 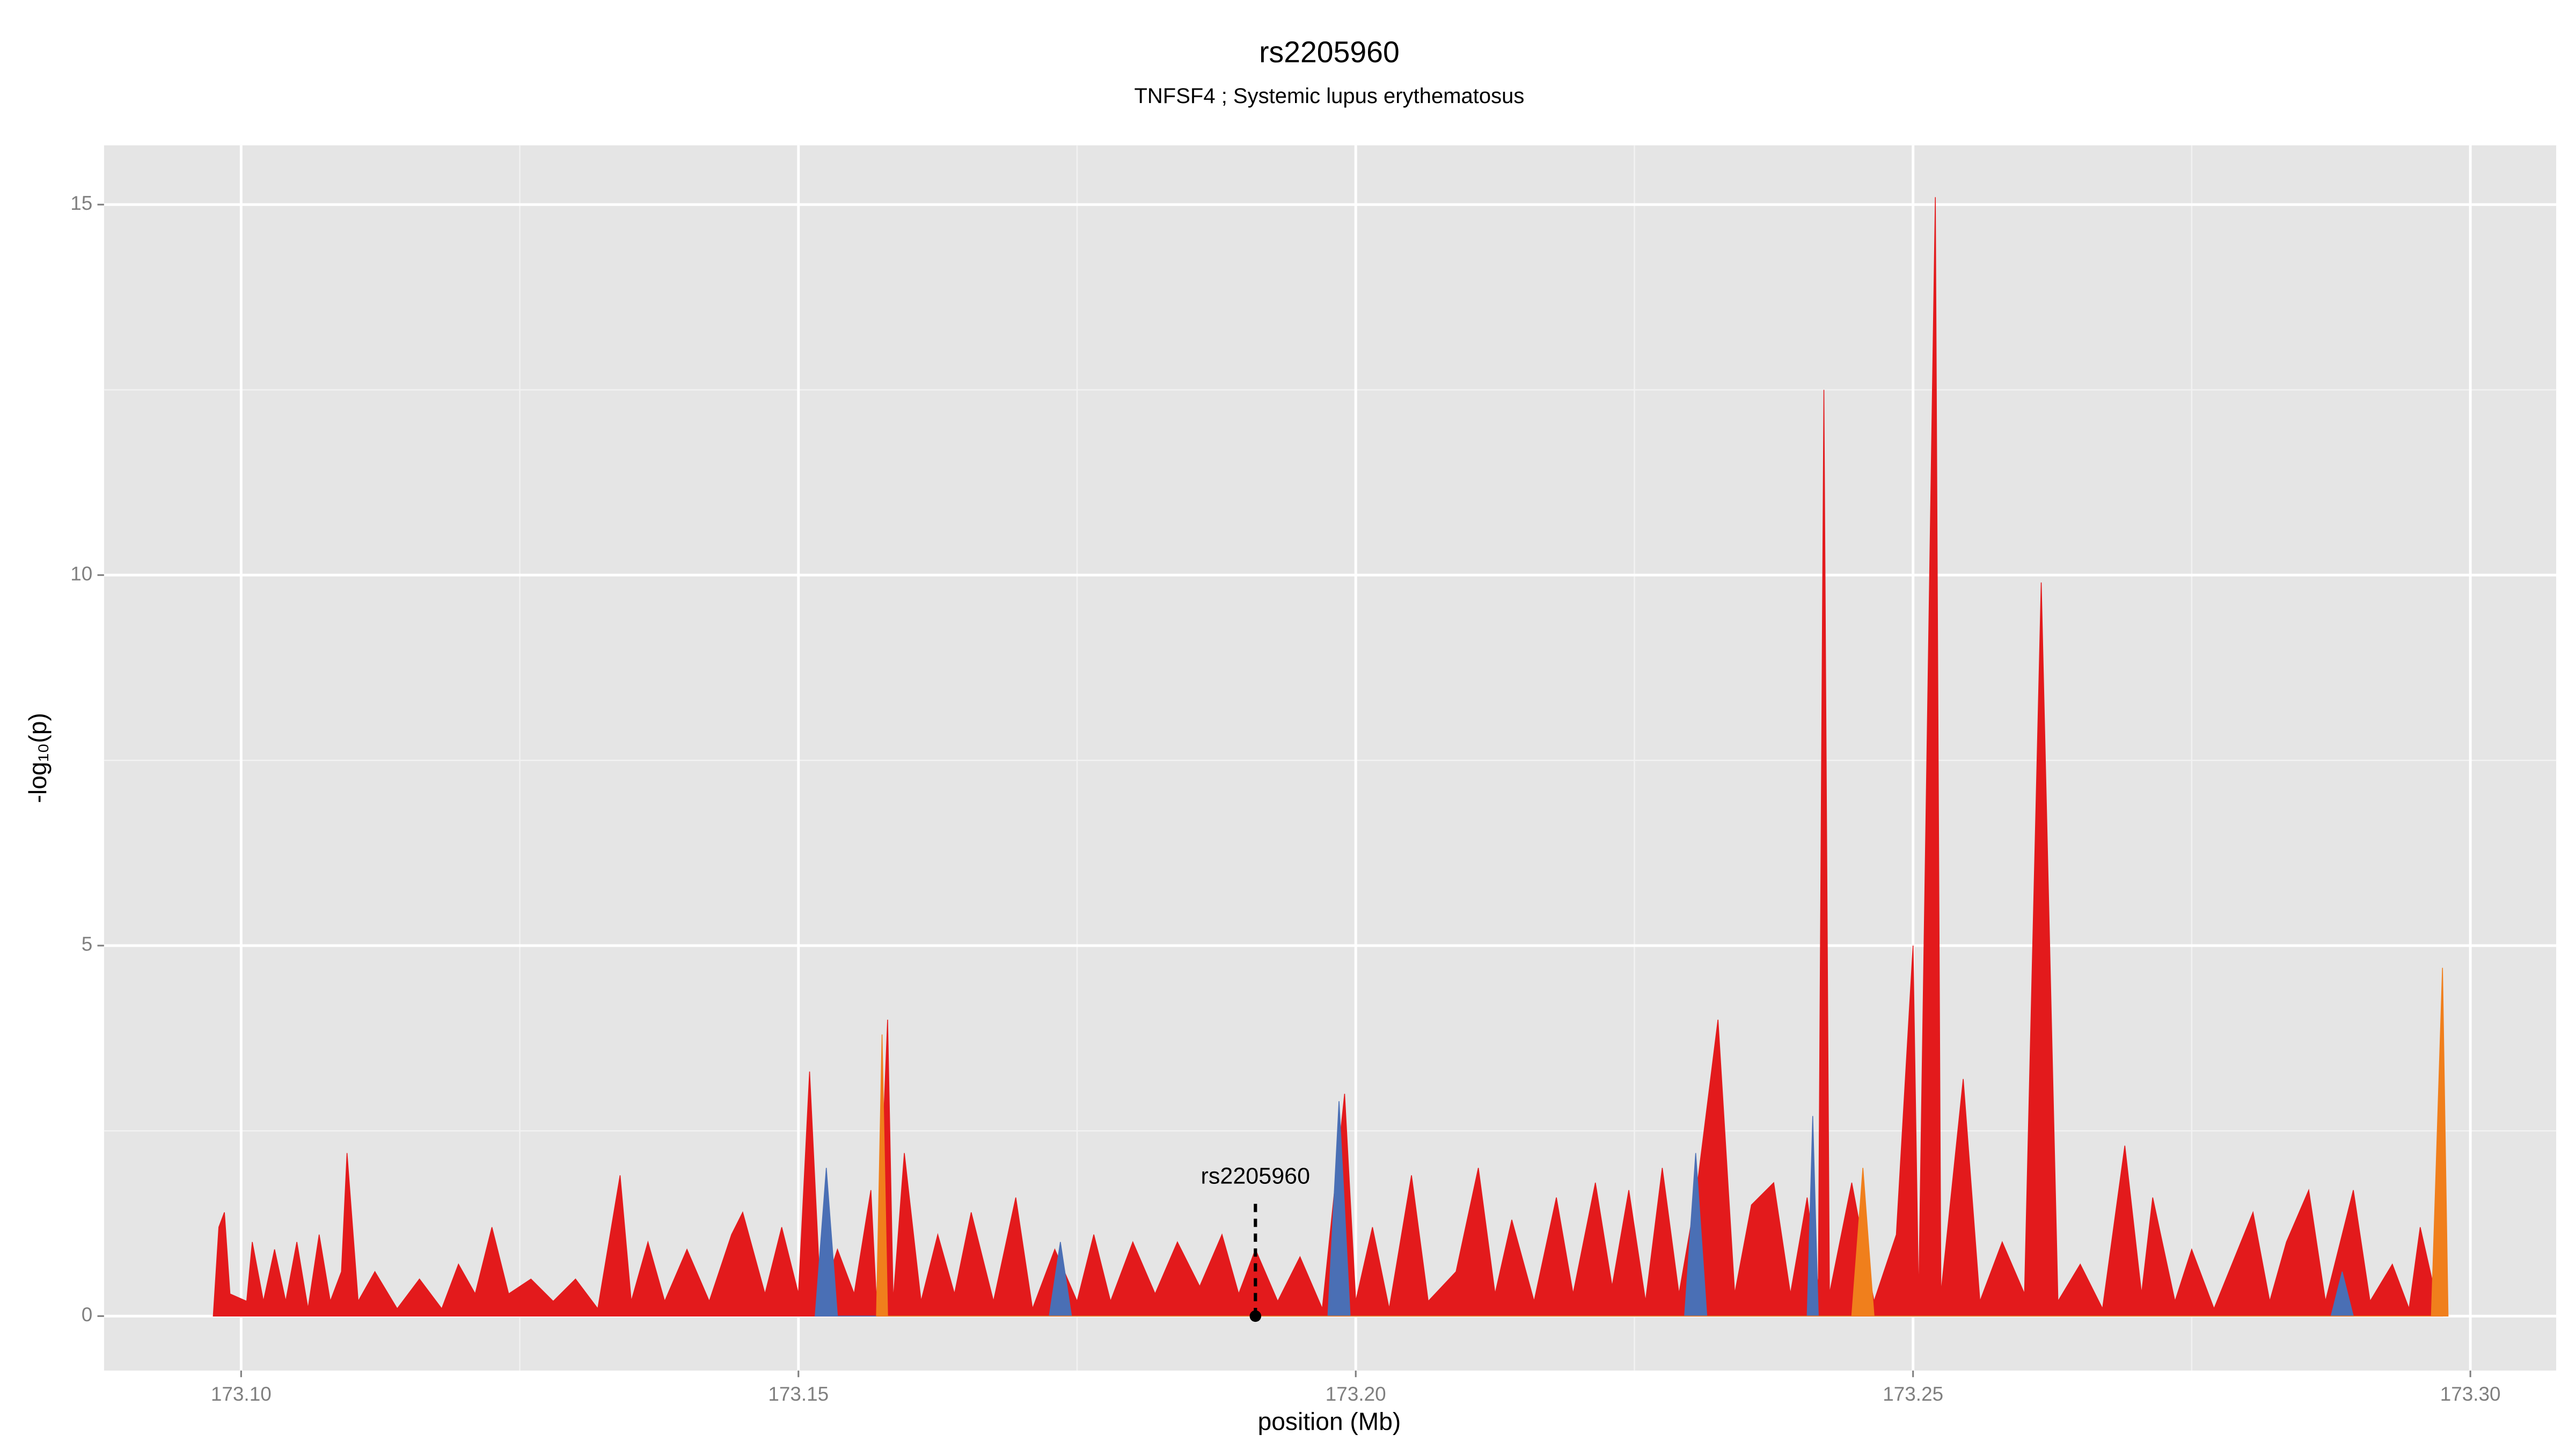 What do you see at coordinates (1256, 1176) in the screenshot?
I see `annotation-label: rs2205960` at bounding box center [1256, 1176].